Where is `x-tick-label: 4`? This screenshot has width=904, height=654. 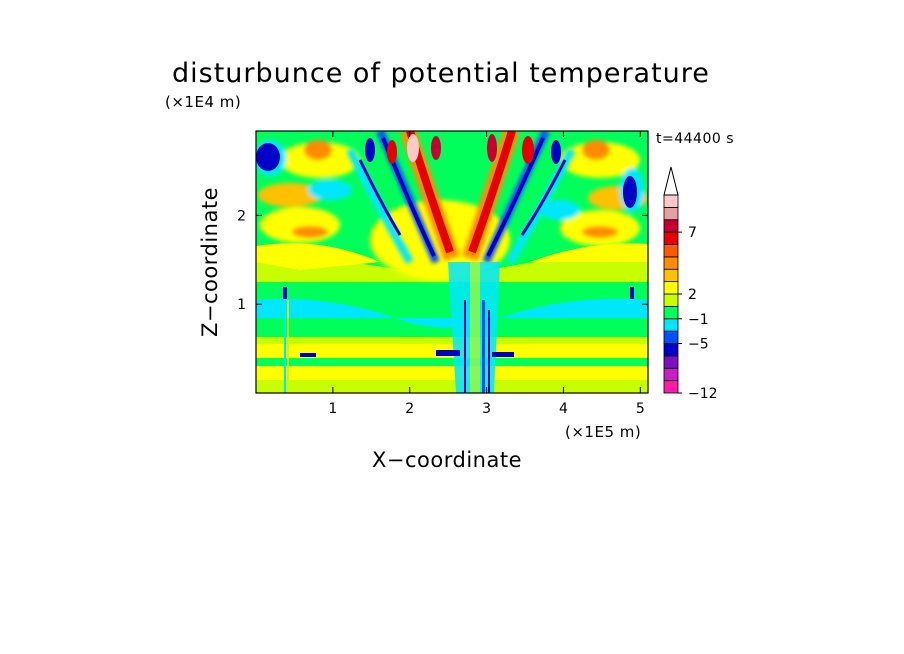 x-tick-label: 4 is located at coordinates (563, 409).